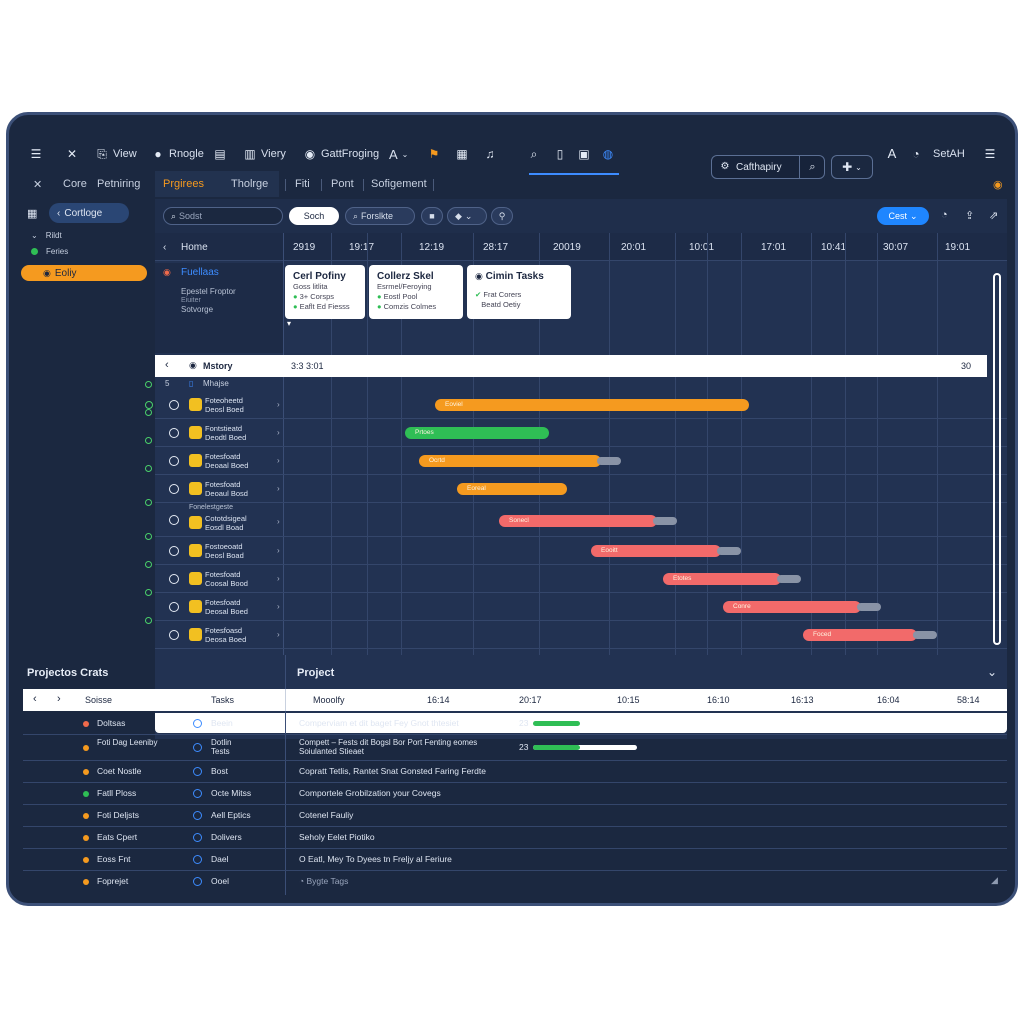 The width and height of the screenshot is (1024, 1024). Describe the element at coordinates (722, 579) in the screenshot. I see `gantt-bar: Etotes` at that location.